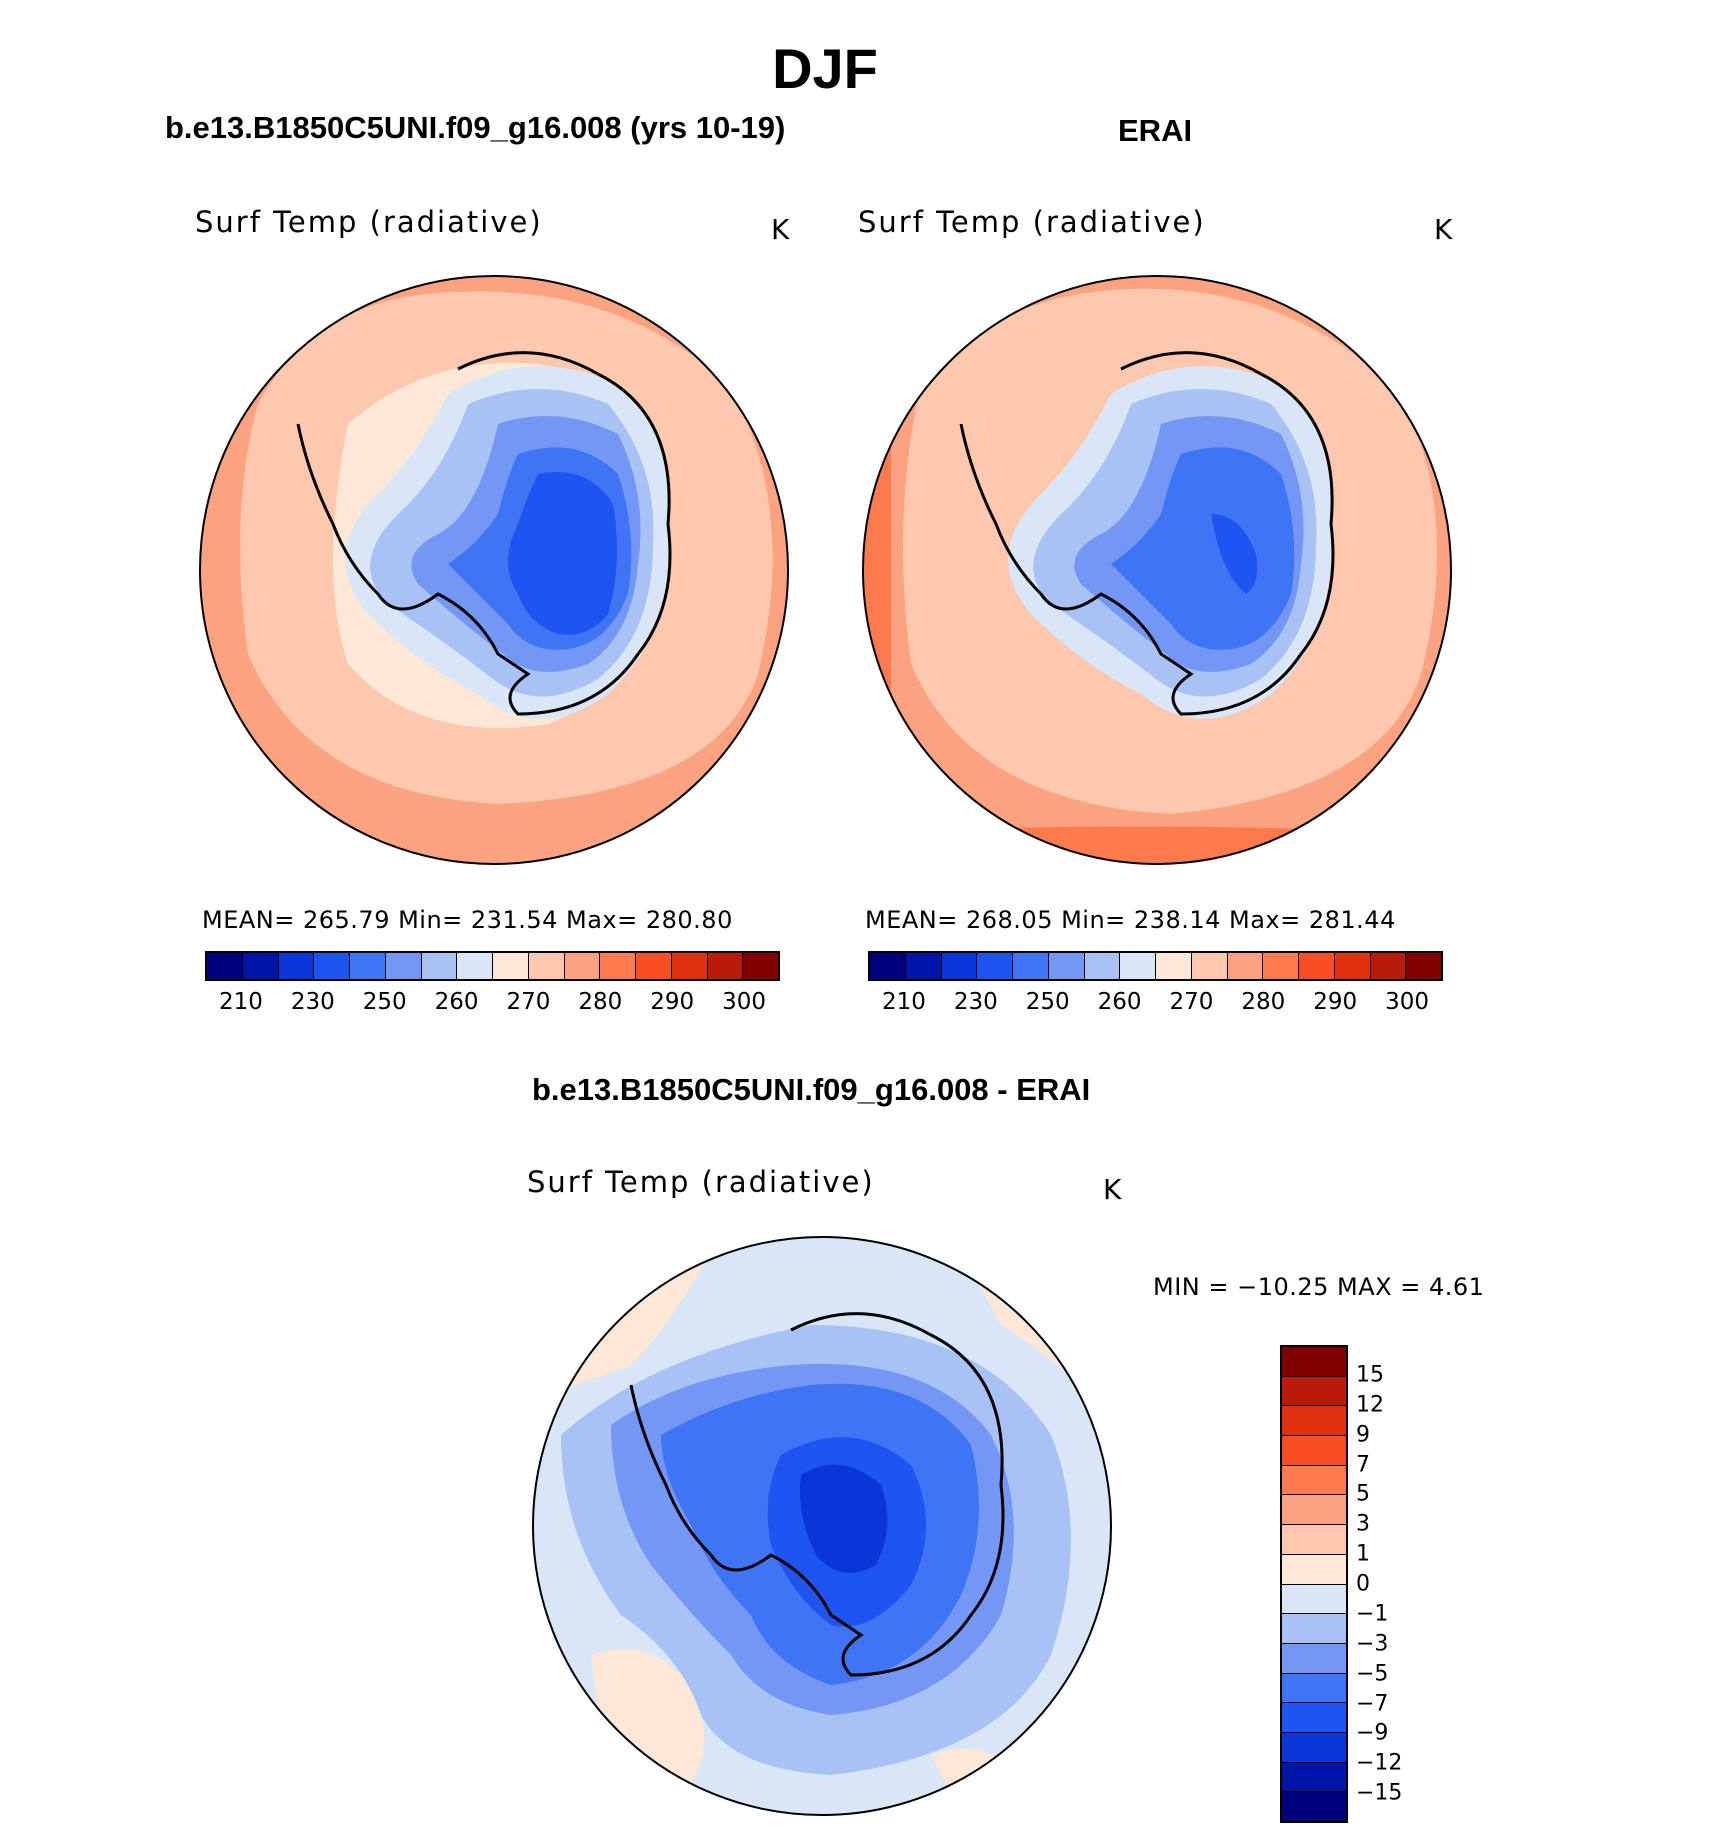  I want to click on panel-1-map, so click(494, 570).